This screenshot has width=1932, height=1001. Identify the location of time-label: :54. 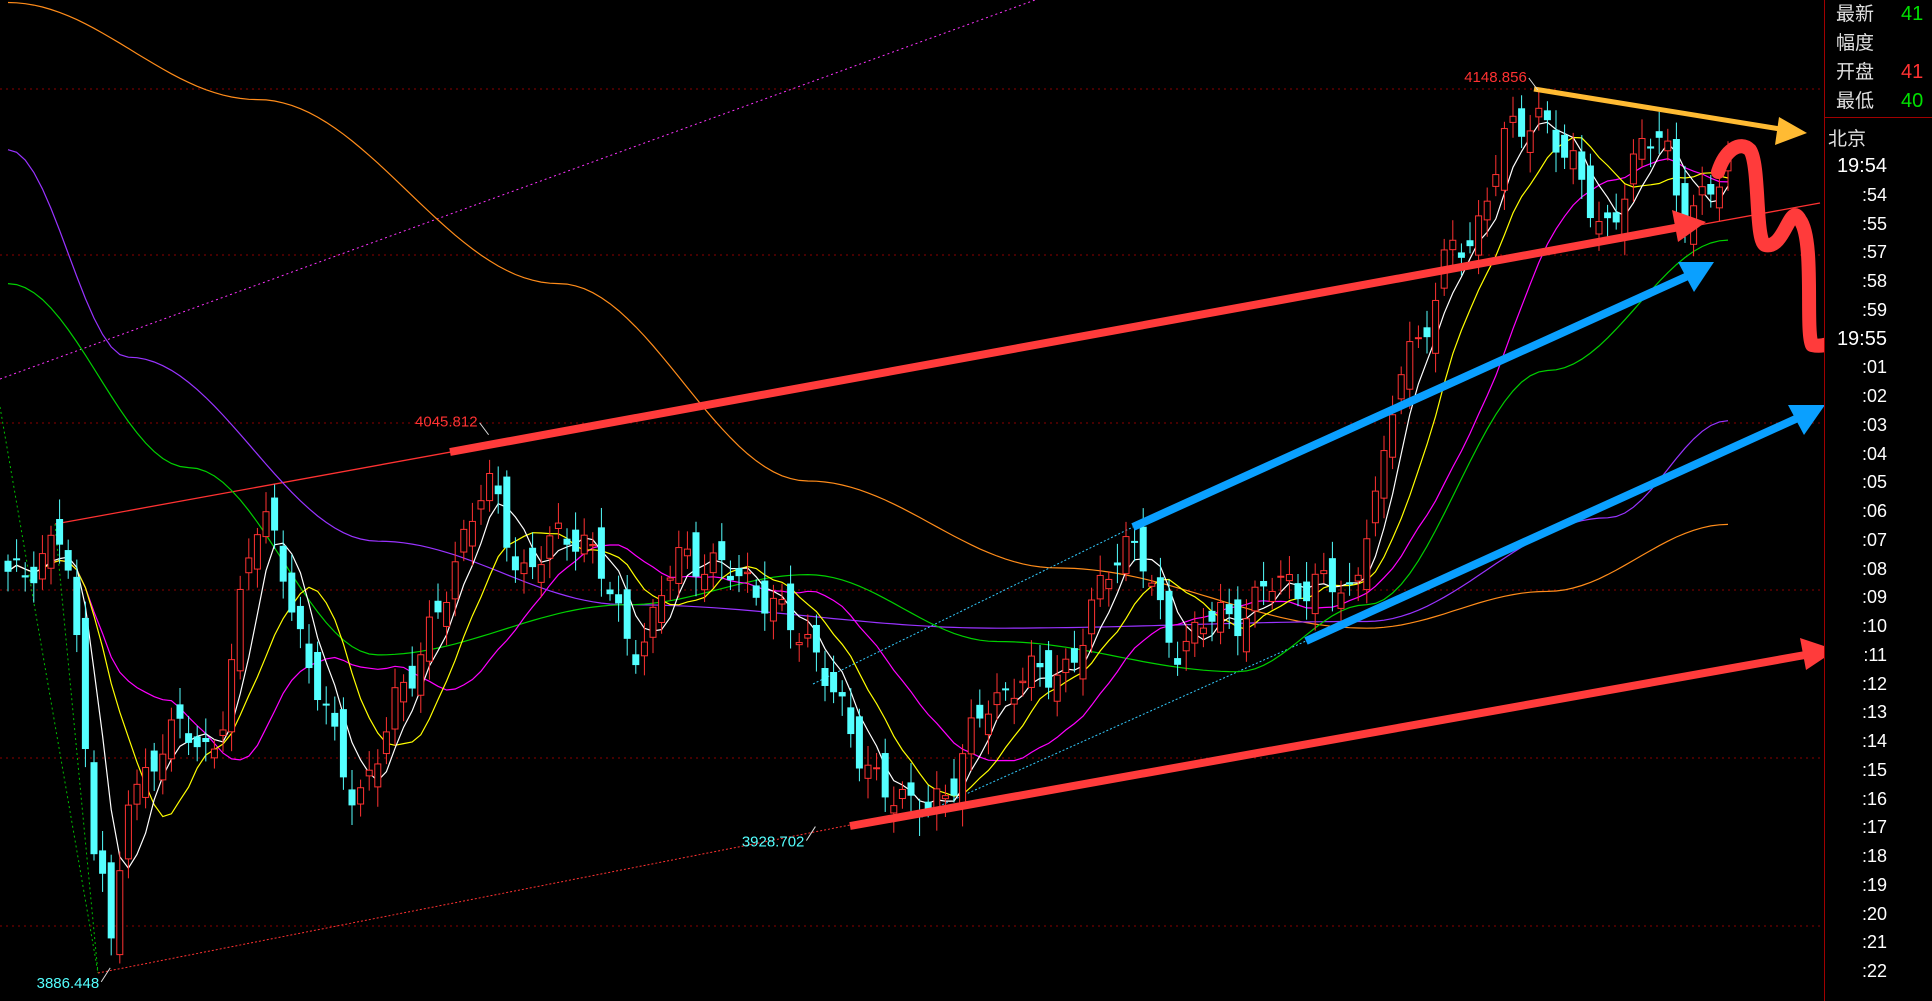
(1874, 194).